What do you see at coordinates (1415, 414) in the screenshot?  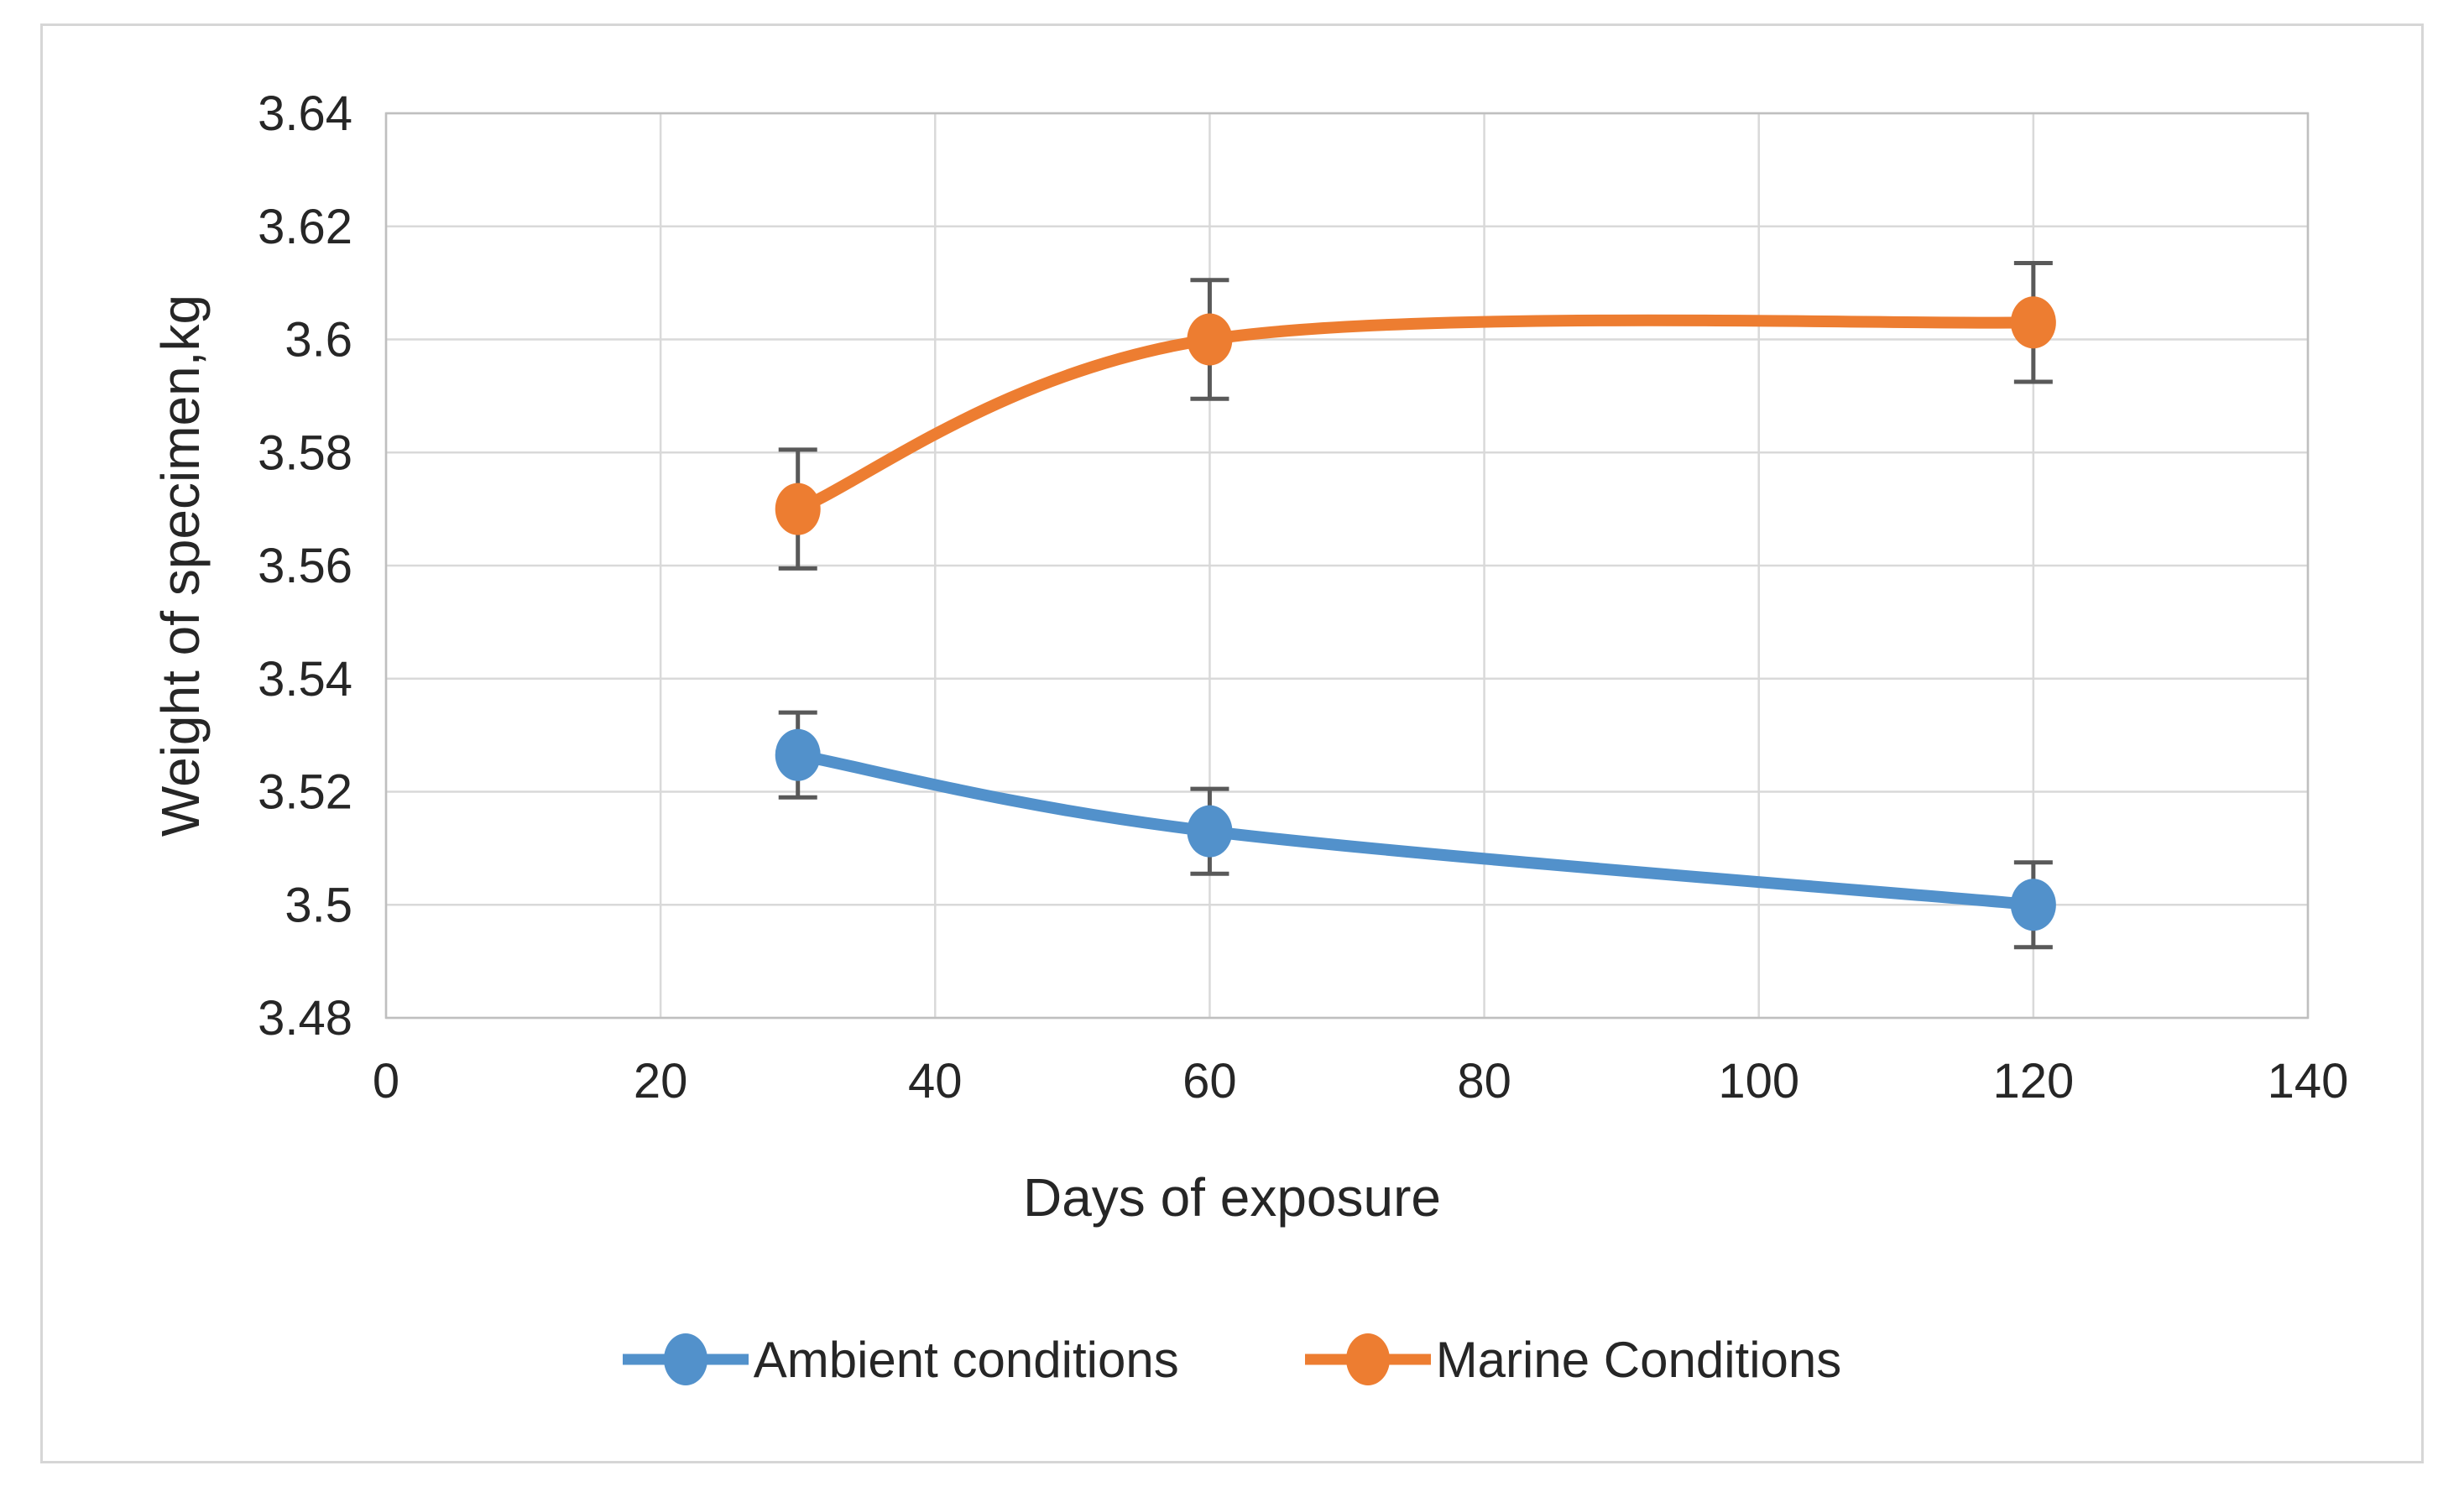 I see `series-line-marine-conditions` at bounding box center [1415, 414].